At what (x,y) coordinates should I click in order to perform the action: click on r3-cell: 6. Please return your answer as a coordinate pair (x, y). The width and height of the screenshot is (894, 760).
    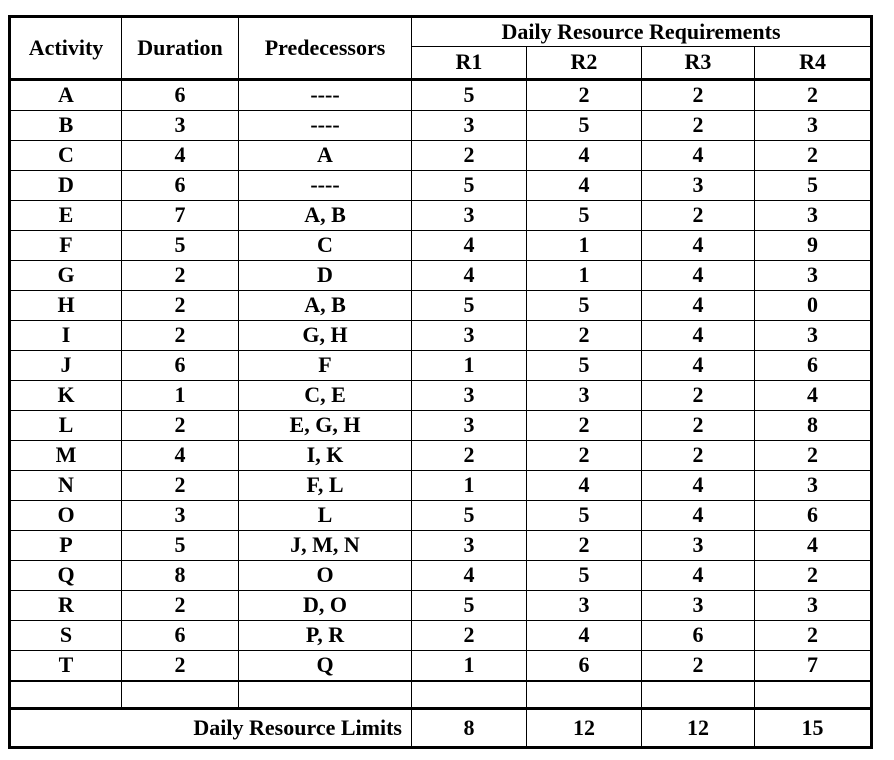
    Looking at the image, I should click on (698, 635).